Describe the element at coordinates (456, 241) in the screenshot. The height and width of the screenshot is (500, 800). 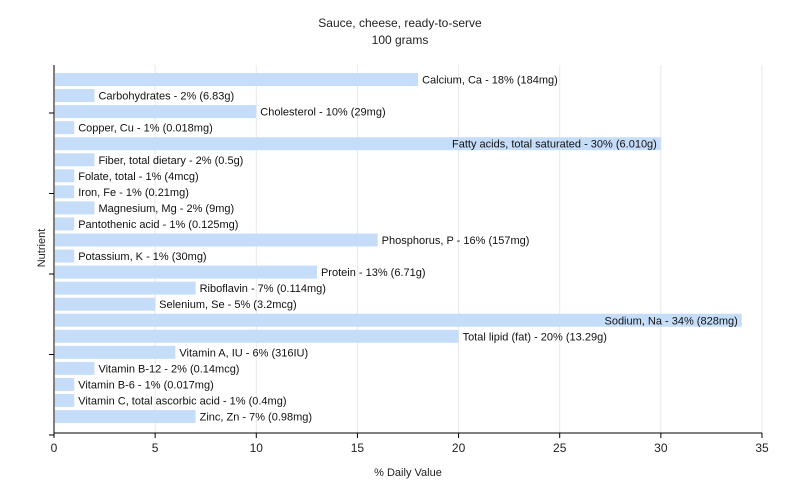
I see `bar-label-10: Phosphorus, P - 16% (157mg)` at that location.